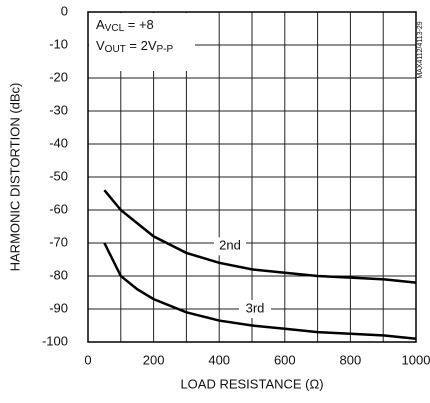 Image resolution: width=430 pixels, height=403 pixels. I want to click on x-tick-label: 400, so click(219, 359).